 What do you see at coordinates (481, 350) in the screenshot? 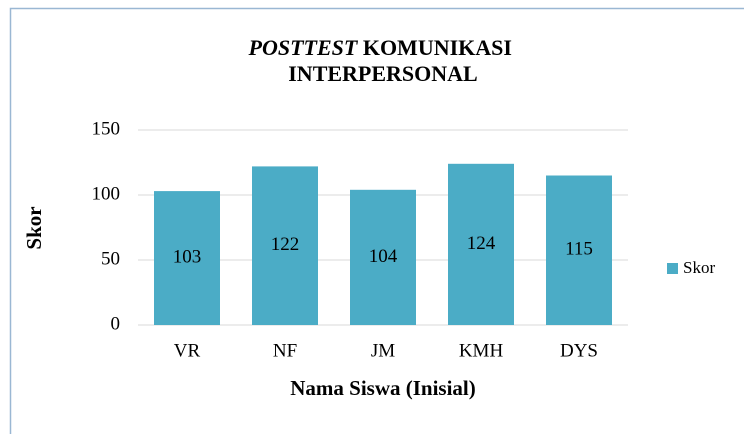
I see `x-tick-label: KMH` at bounding box center [481, 350].